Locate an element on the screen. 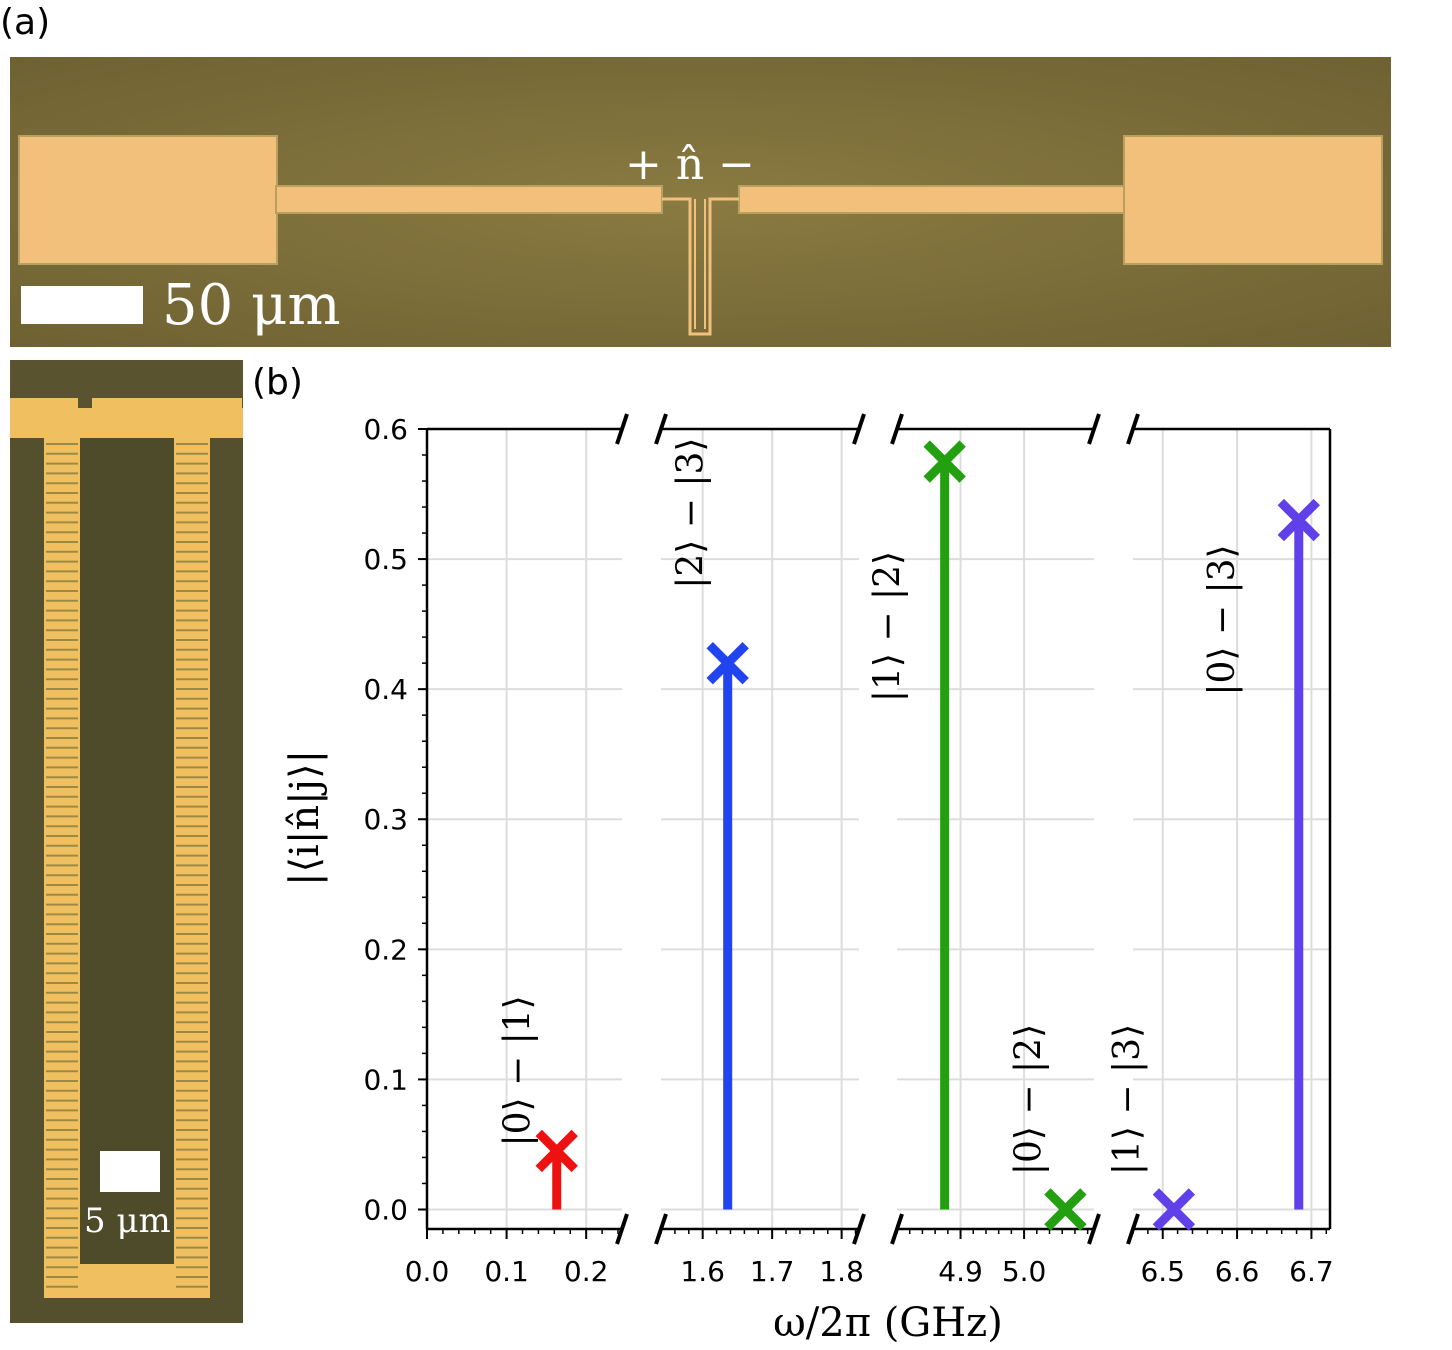 The height and width of the screenshot is (1350, 1452). transition-label-1: |2⟩ − |3⟩ is located at coordinates (691, 513).